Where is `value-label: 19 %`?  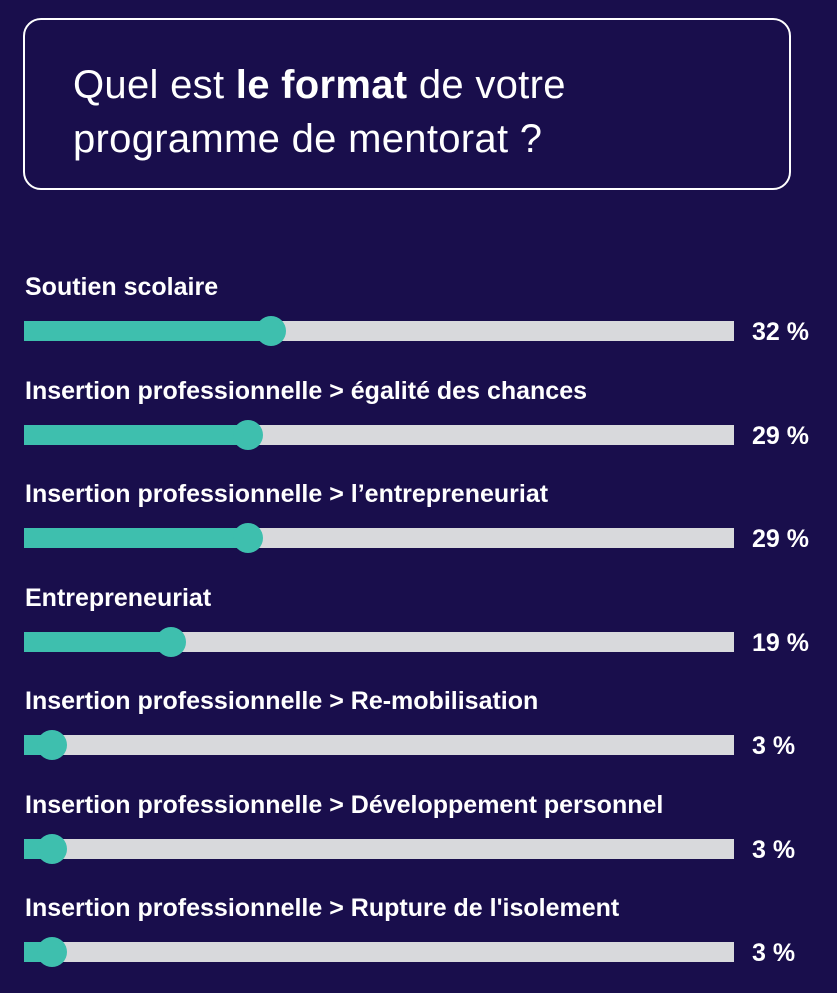
value-label: 19 % is located at coordinates (780, 642).